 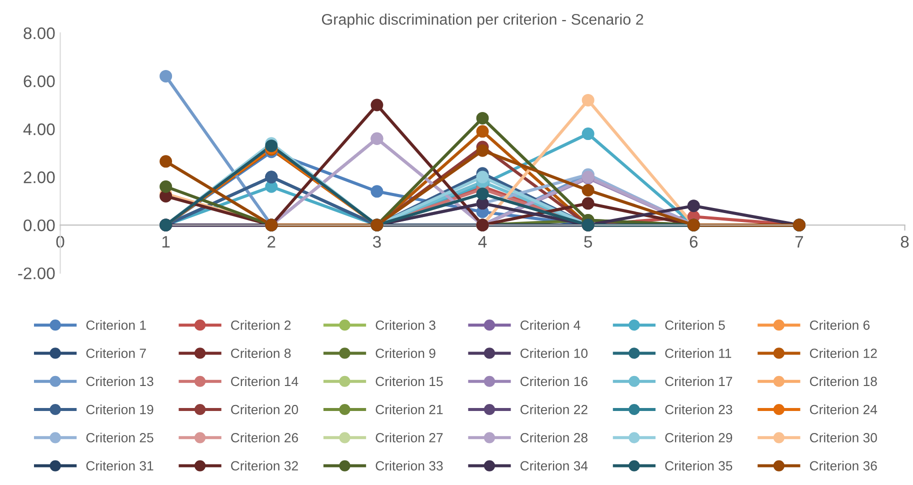 What do you see at coordinates (588, 242) in the screenshot?
I see `x-tick-label: 5` at bounding box center [588, 242].